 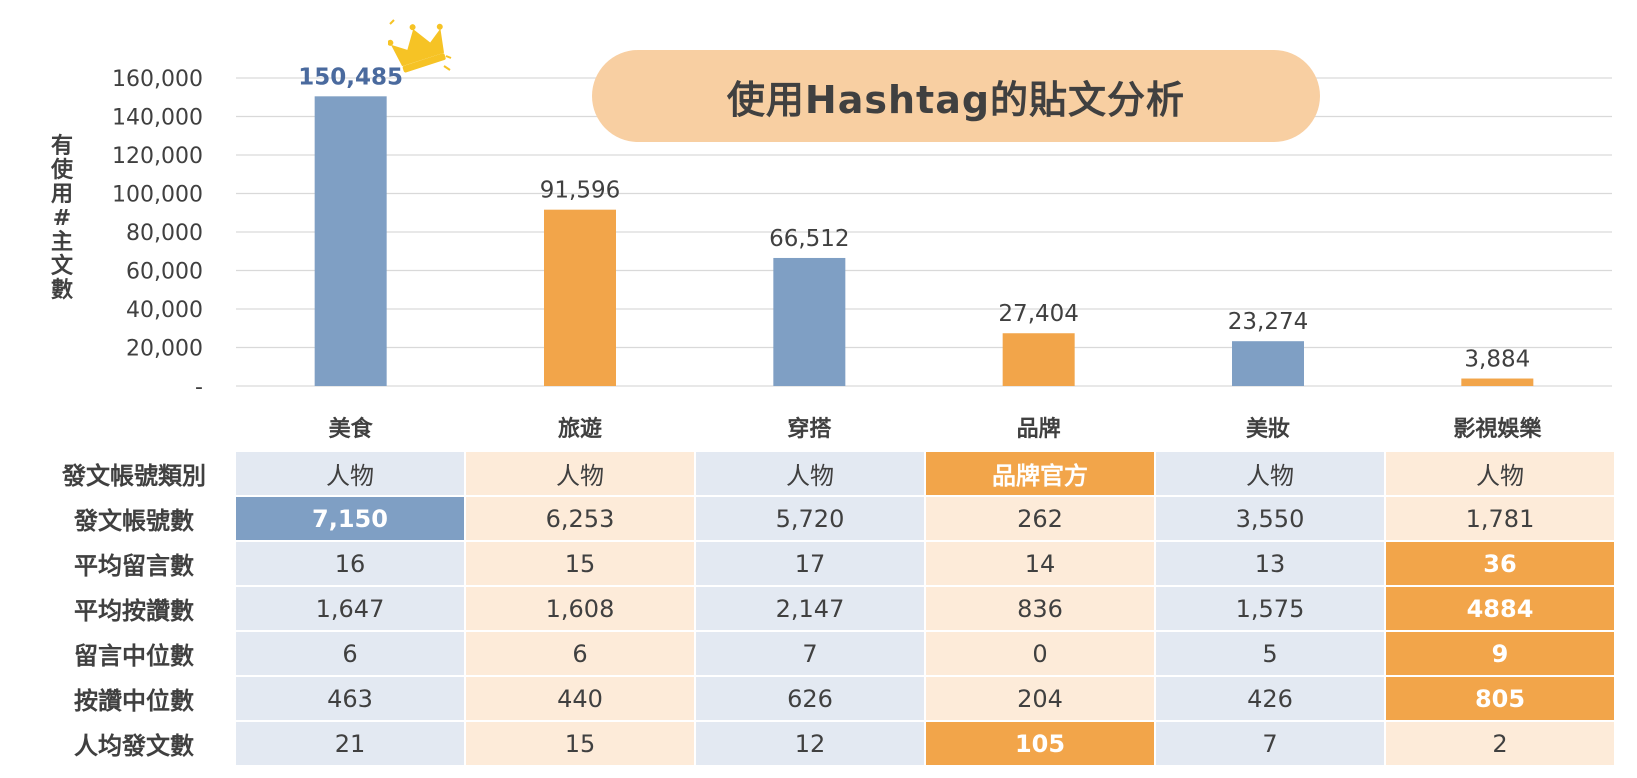 I want to click on table-cell: 36, so click(x=1500, y=563).